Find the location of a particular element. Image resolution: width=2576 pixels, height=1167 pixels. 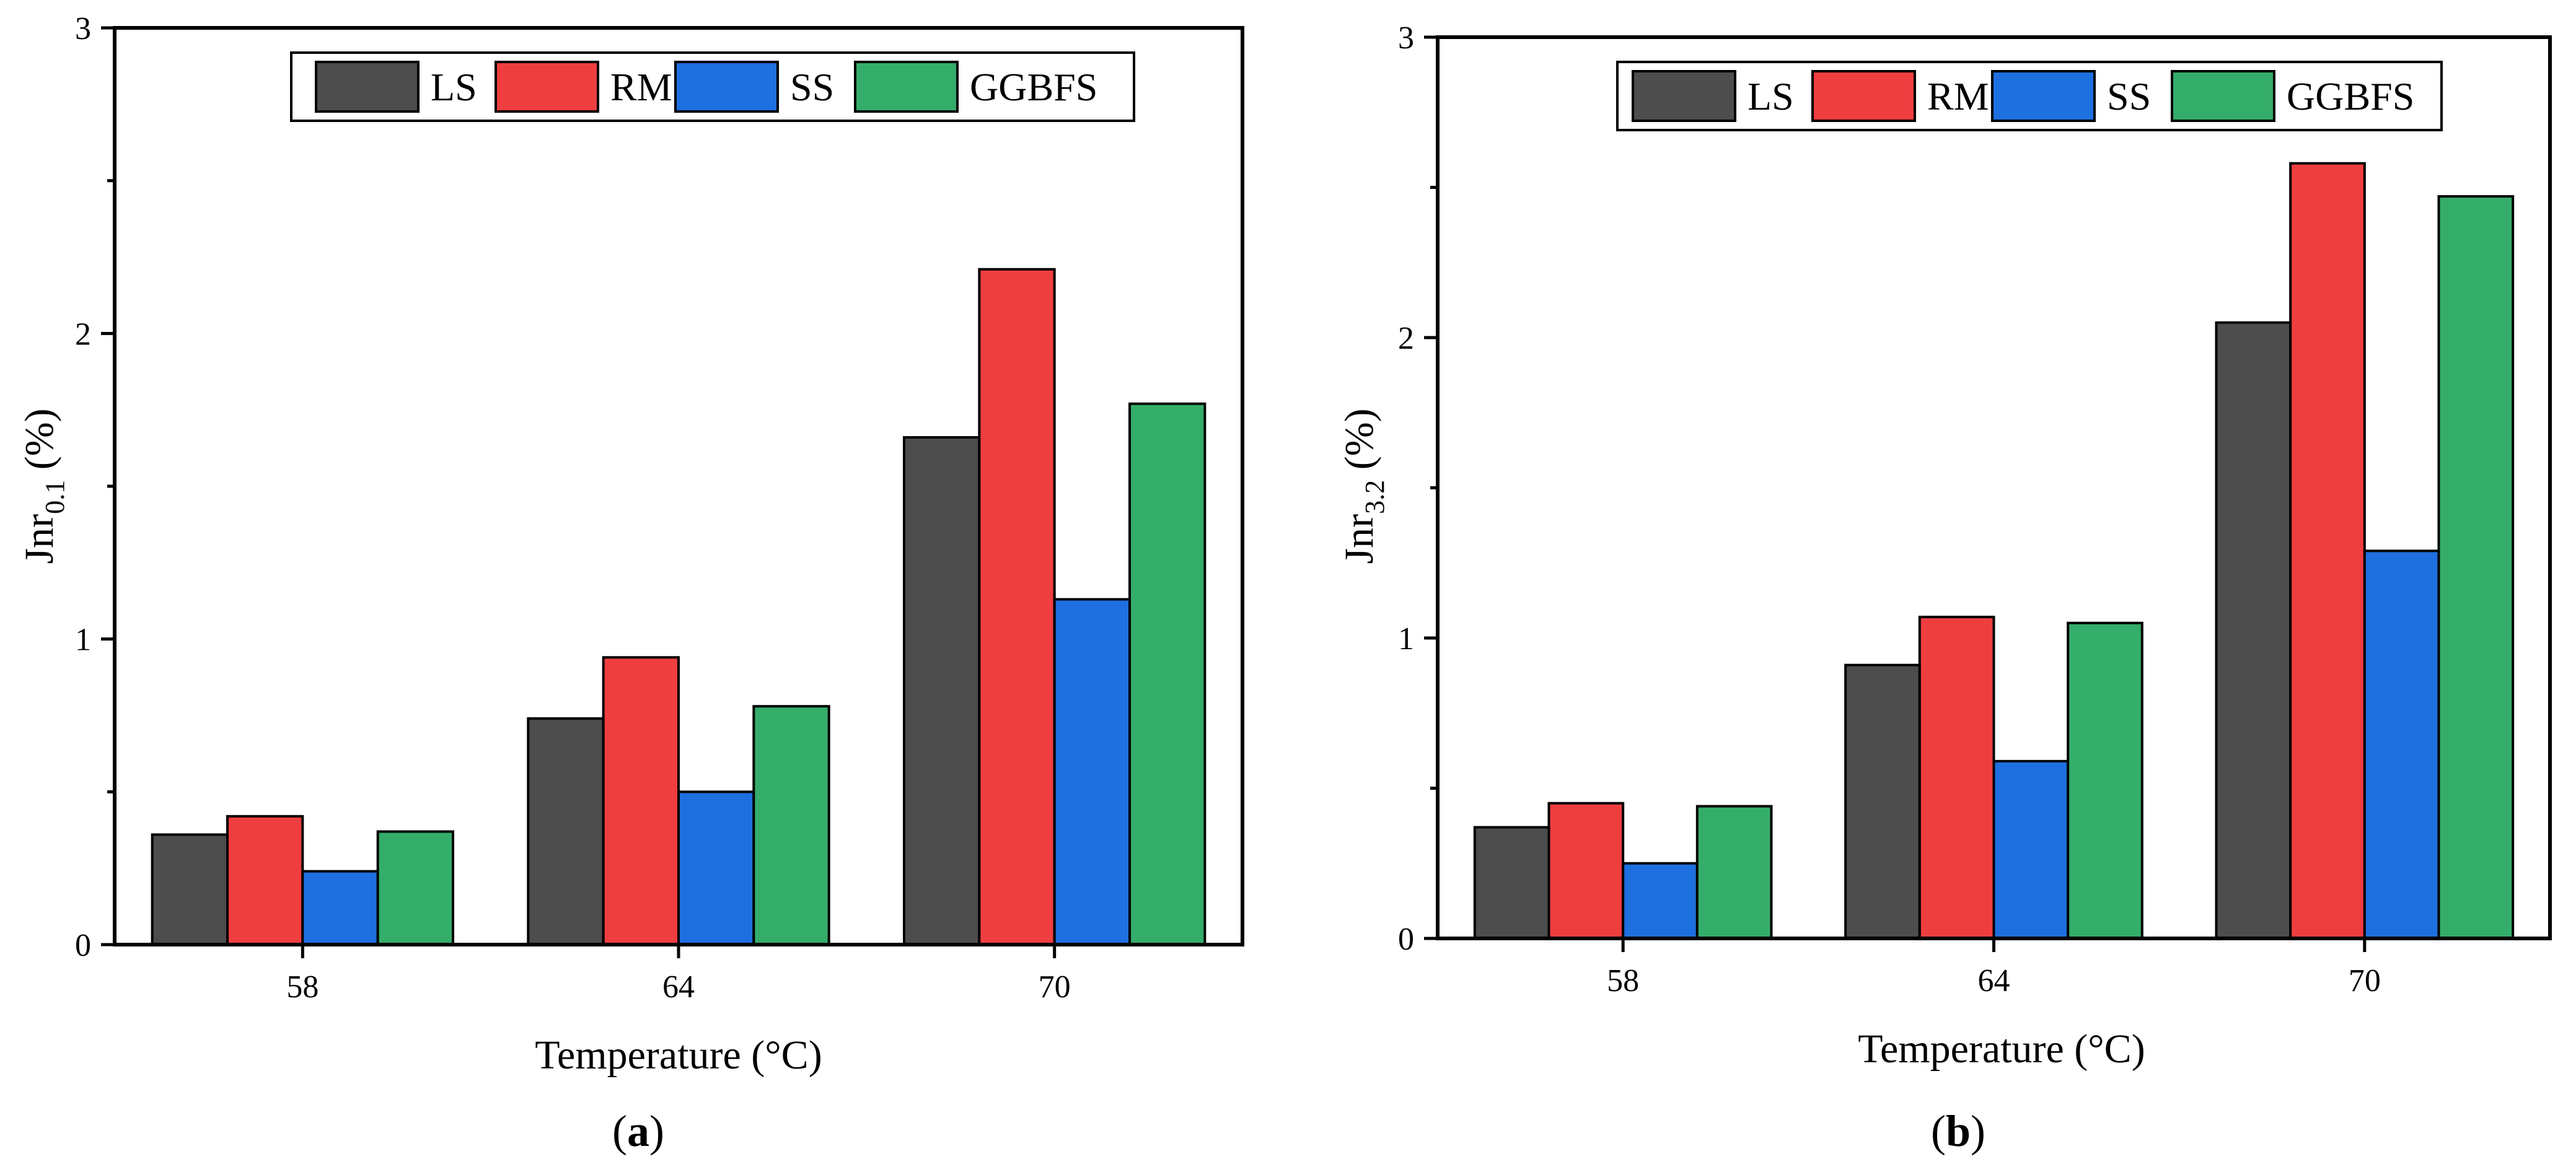

legend-swatch-rm-b is located at coordinates (1864, 96).